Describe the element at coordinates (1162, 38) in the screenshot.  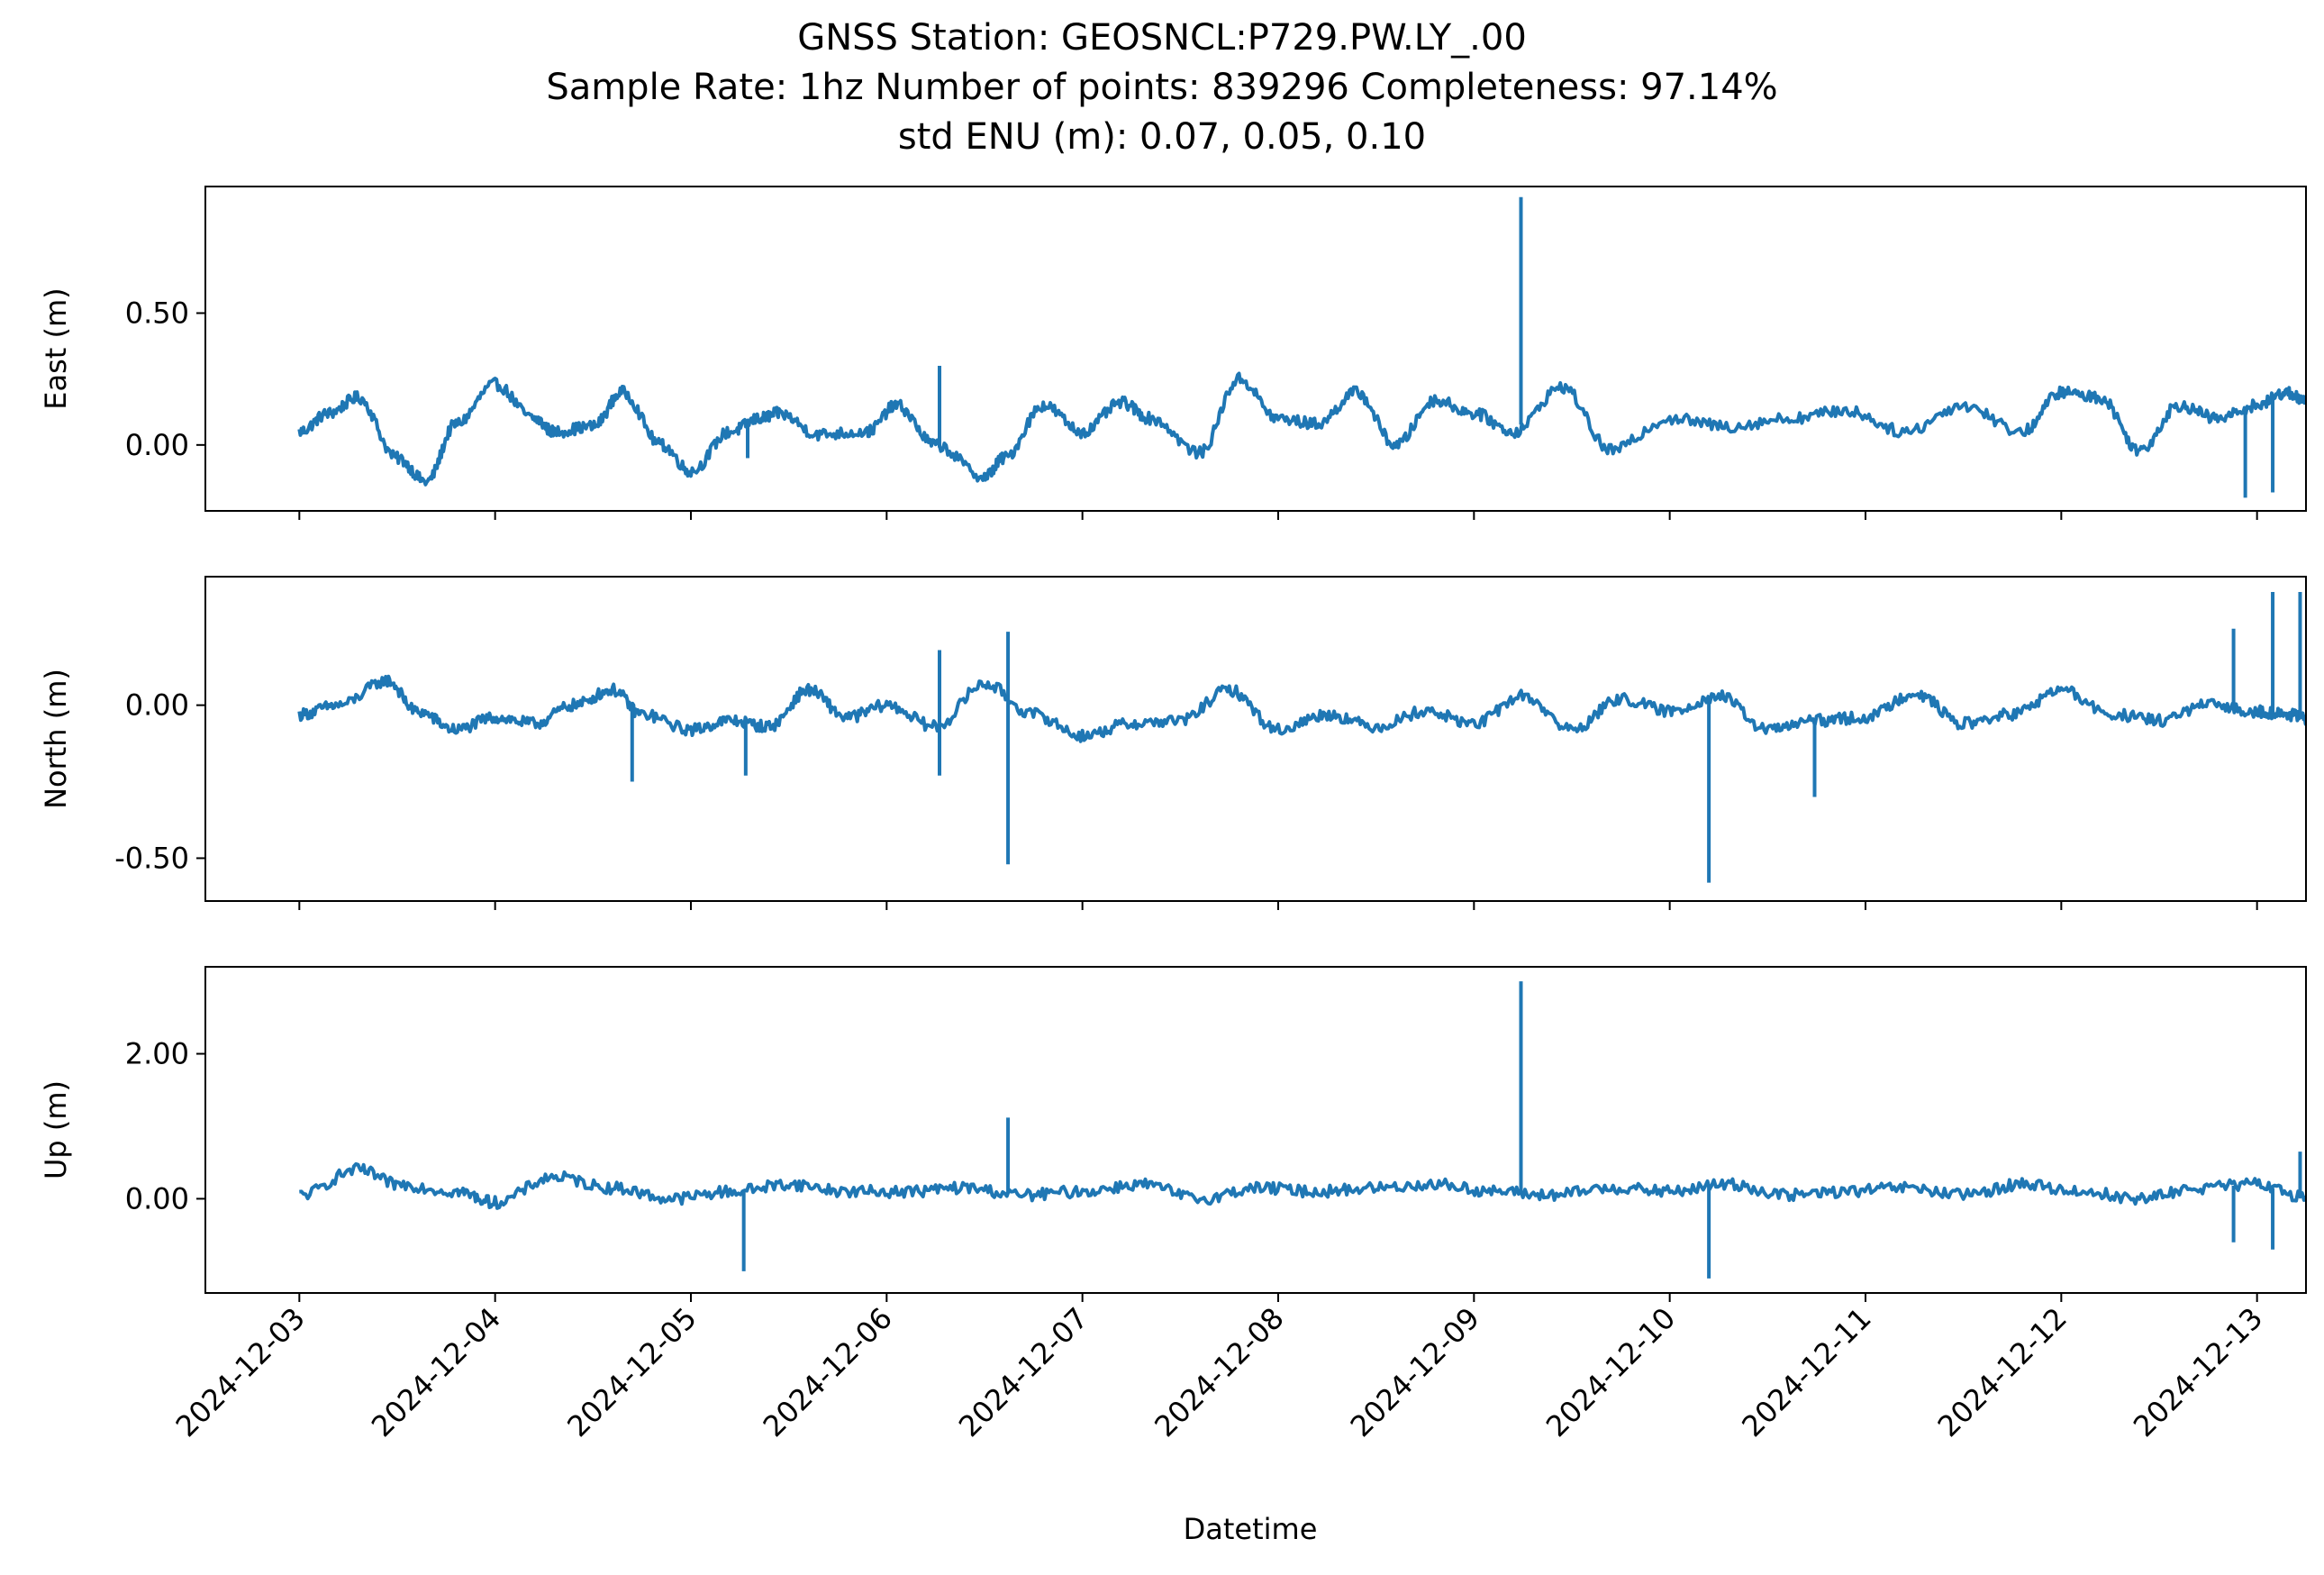
I see `chart-title-line-1: GNSS Station: GEOSNCL:P729.PW.LY_.00` at that location.